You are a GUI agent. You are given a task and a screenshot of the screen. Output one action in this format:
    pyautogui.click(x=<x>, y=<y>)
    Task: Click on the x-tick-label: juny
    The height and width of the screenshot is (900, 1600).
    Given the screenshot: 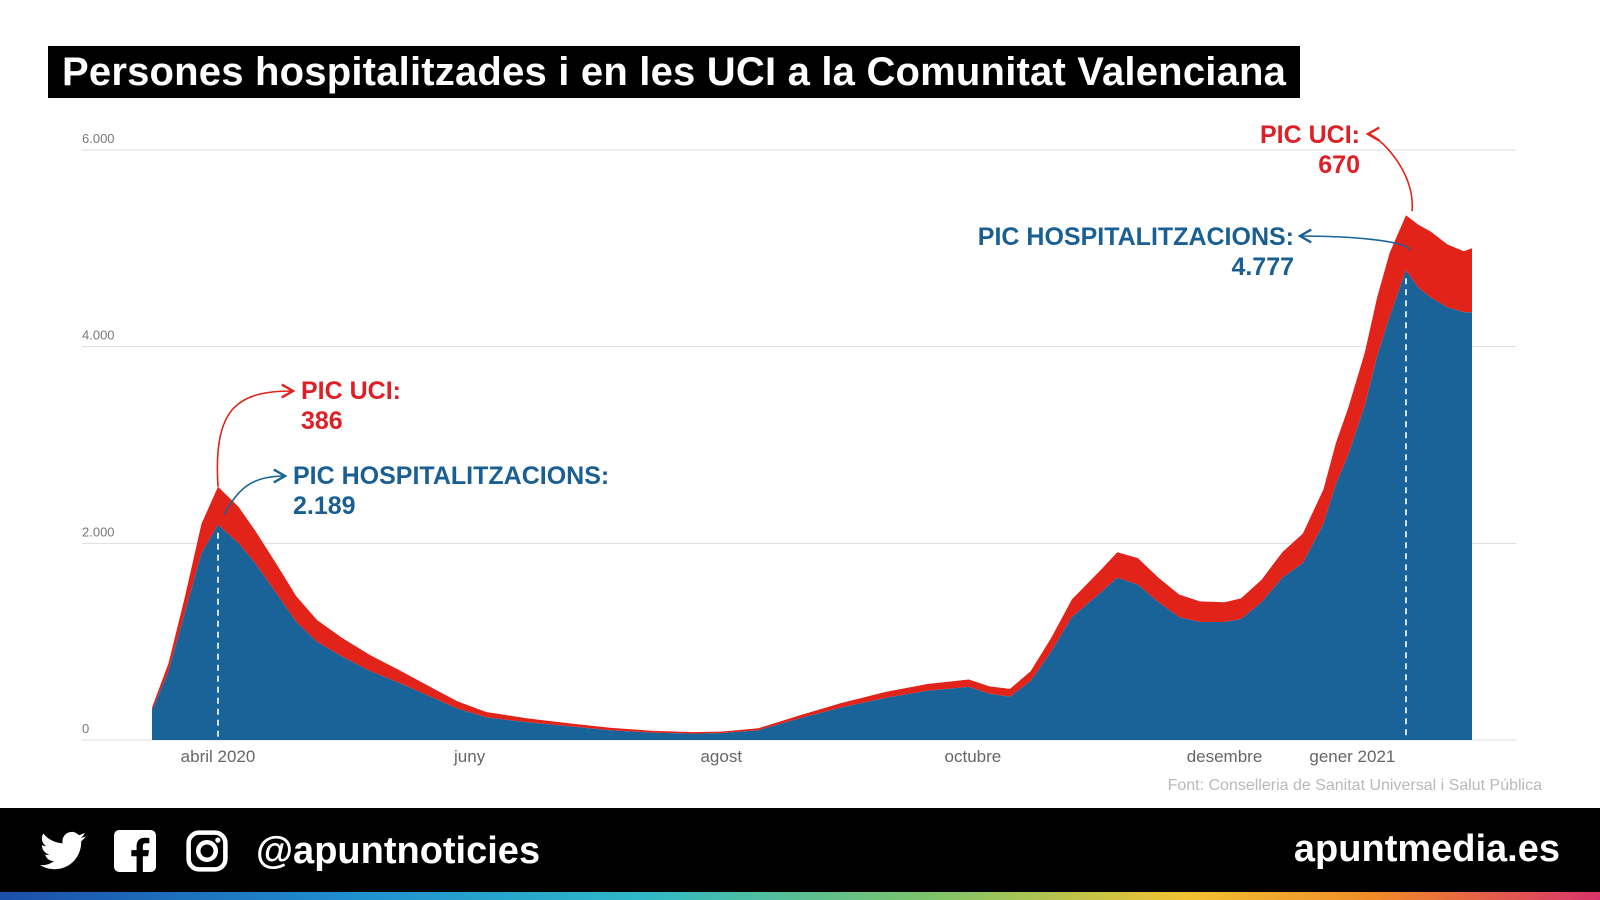 What is the action you would take?
    pyautogui.click(x=469, y=756)
    